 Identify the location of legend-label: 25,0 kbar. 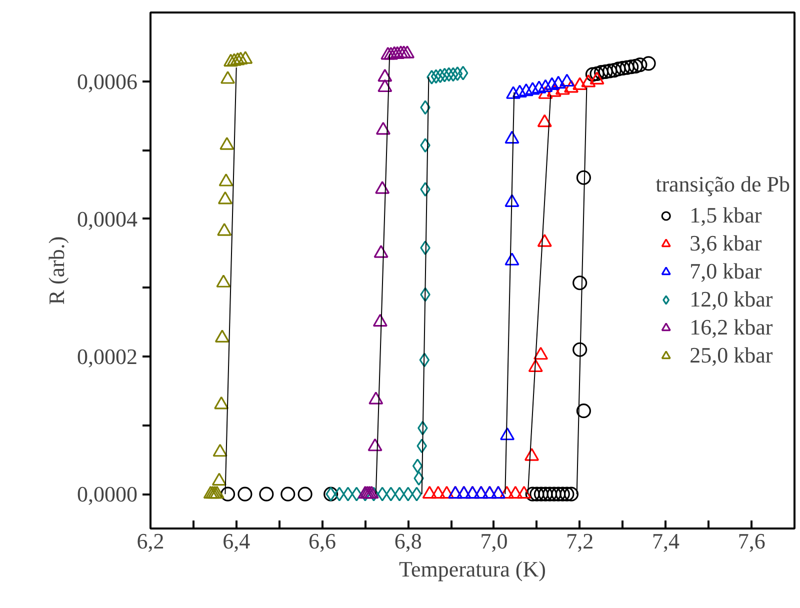
(731, 355).